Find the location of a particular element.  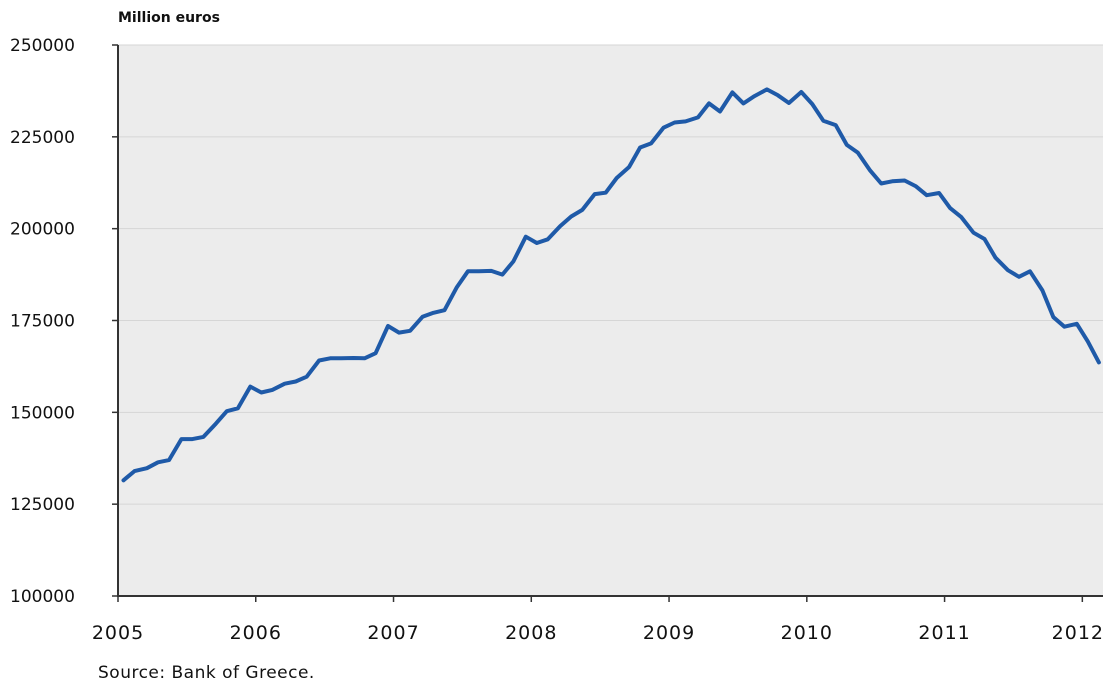

x-tick-labels: 2005 2006 2007 2008 2009 2010 2011 2012 is located at coordinates (598, 620).